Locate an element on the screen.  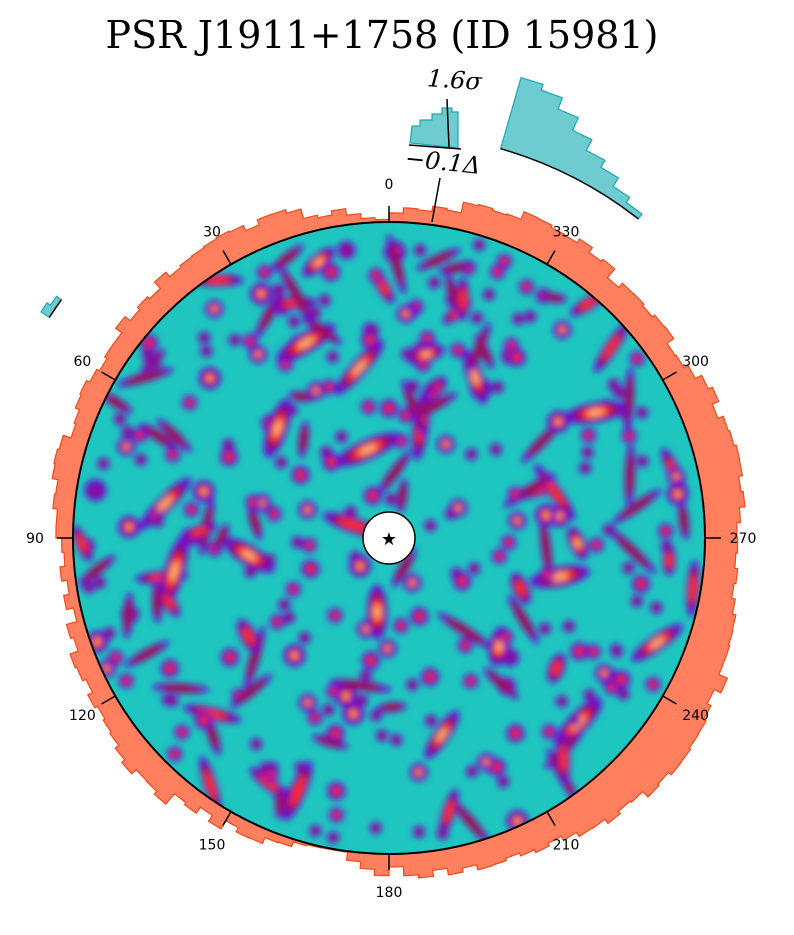
significance-label: 1.6σ is located at coordinates (454, 80).